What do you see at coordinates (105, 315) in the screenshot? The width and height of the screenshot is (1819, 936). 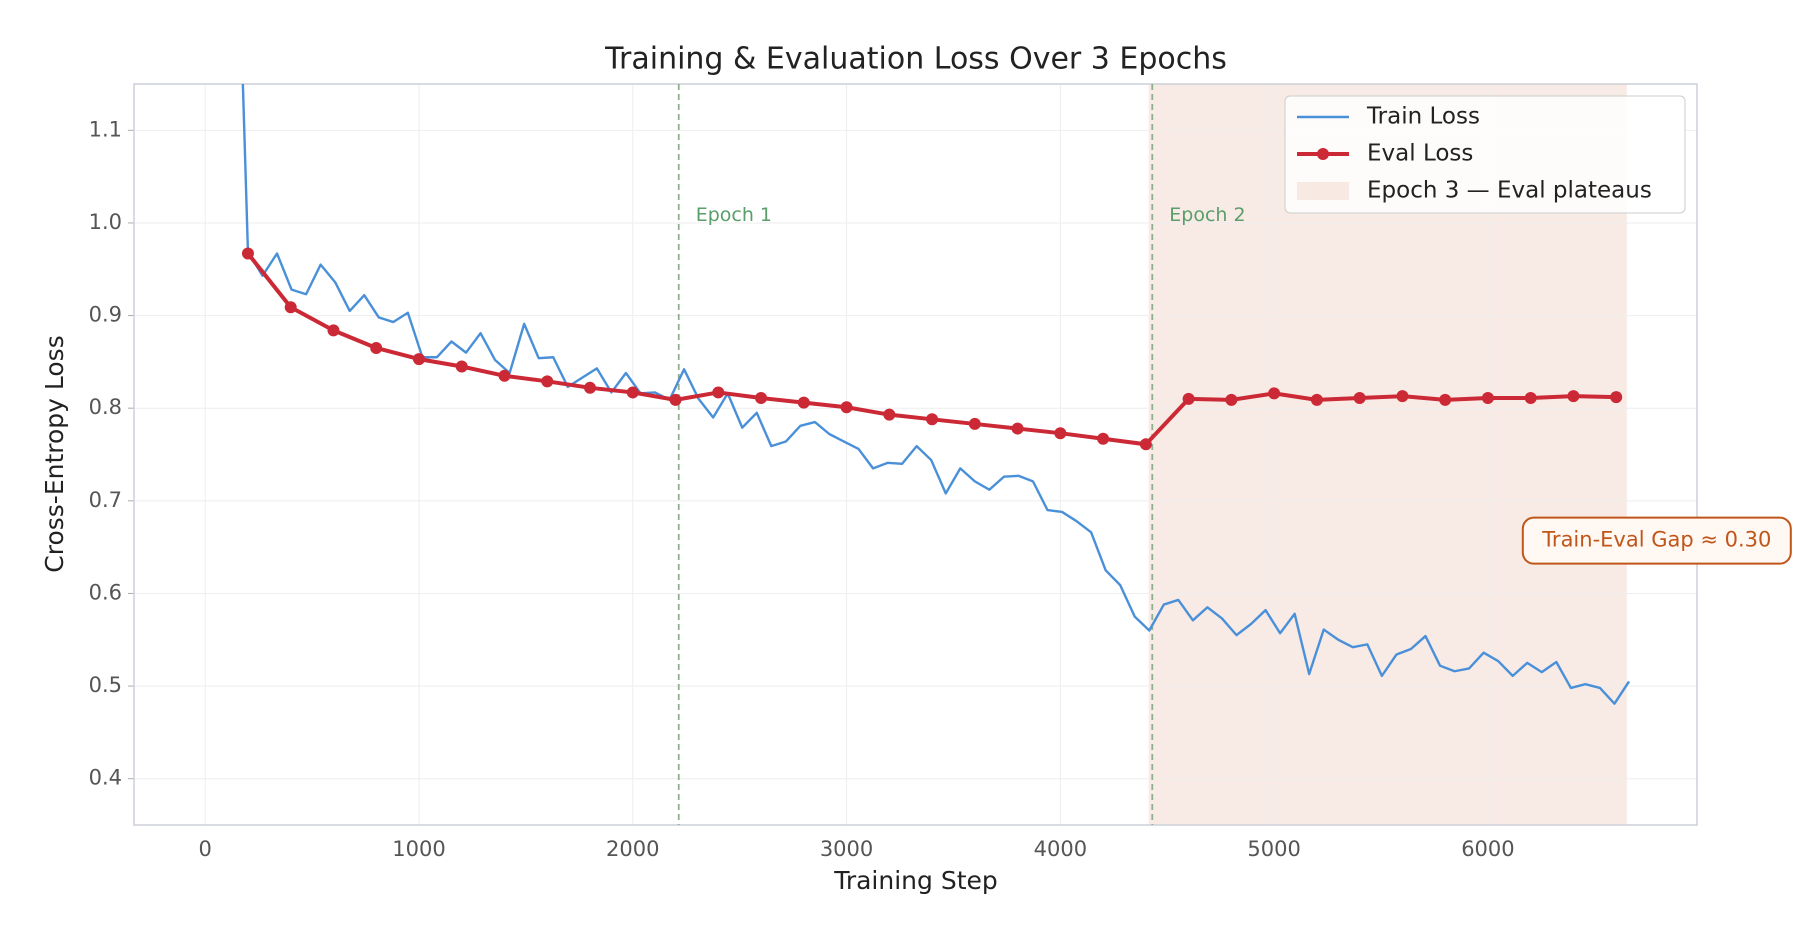 I see `y-tick-label: 0.9` at bounding box center [105, 315].